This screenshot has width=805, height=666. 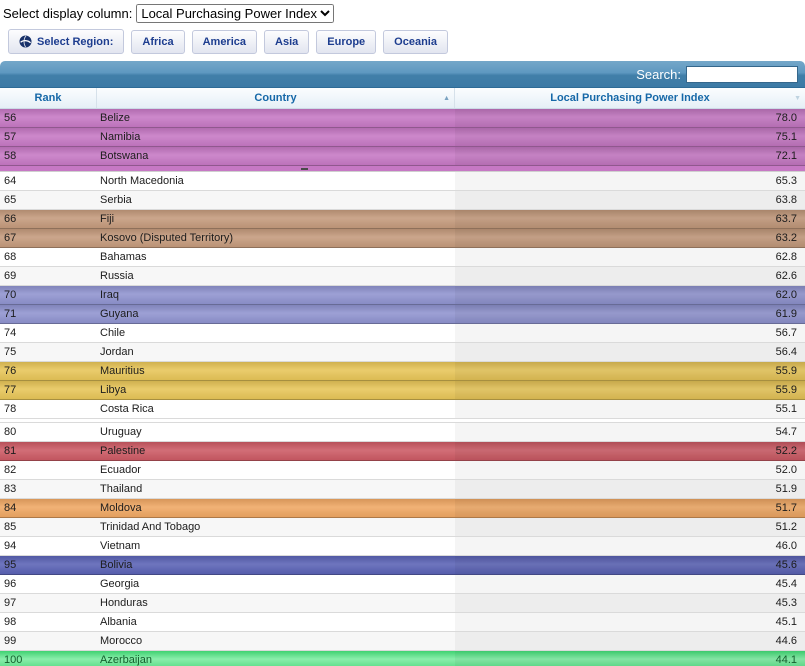 What do you see at coordinates (630, 371) in the screenshot?
I see `value-cell: 55.9` at bounding box center [630, 371].